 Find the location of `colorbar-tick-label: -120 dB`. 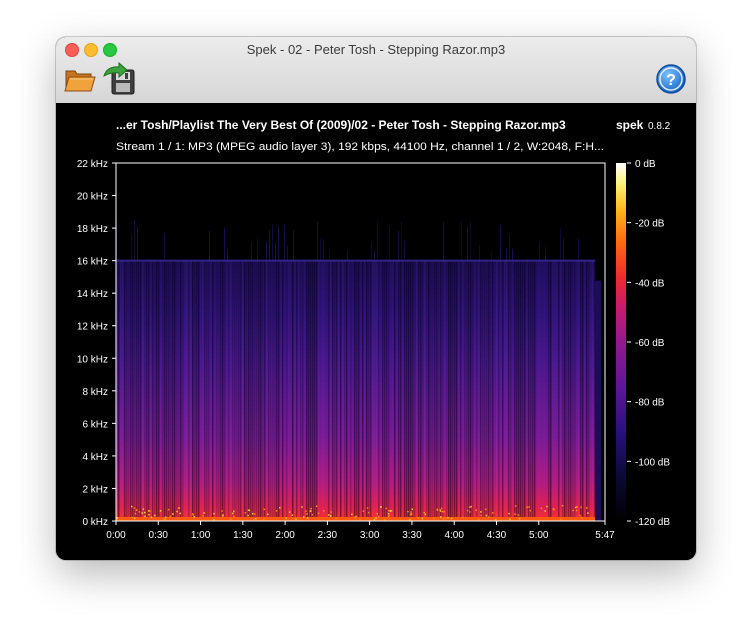

colorbar-tick-label: -120 dB is located at coordinates (652, 522).